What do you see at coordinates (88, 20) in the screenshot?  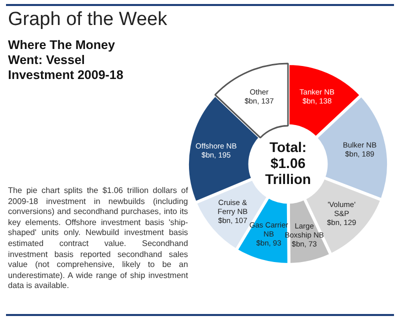 I see `chart-title: Graph of the Week` at bounding box center [88, 20].